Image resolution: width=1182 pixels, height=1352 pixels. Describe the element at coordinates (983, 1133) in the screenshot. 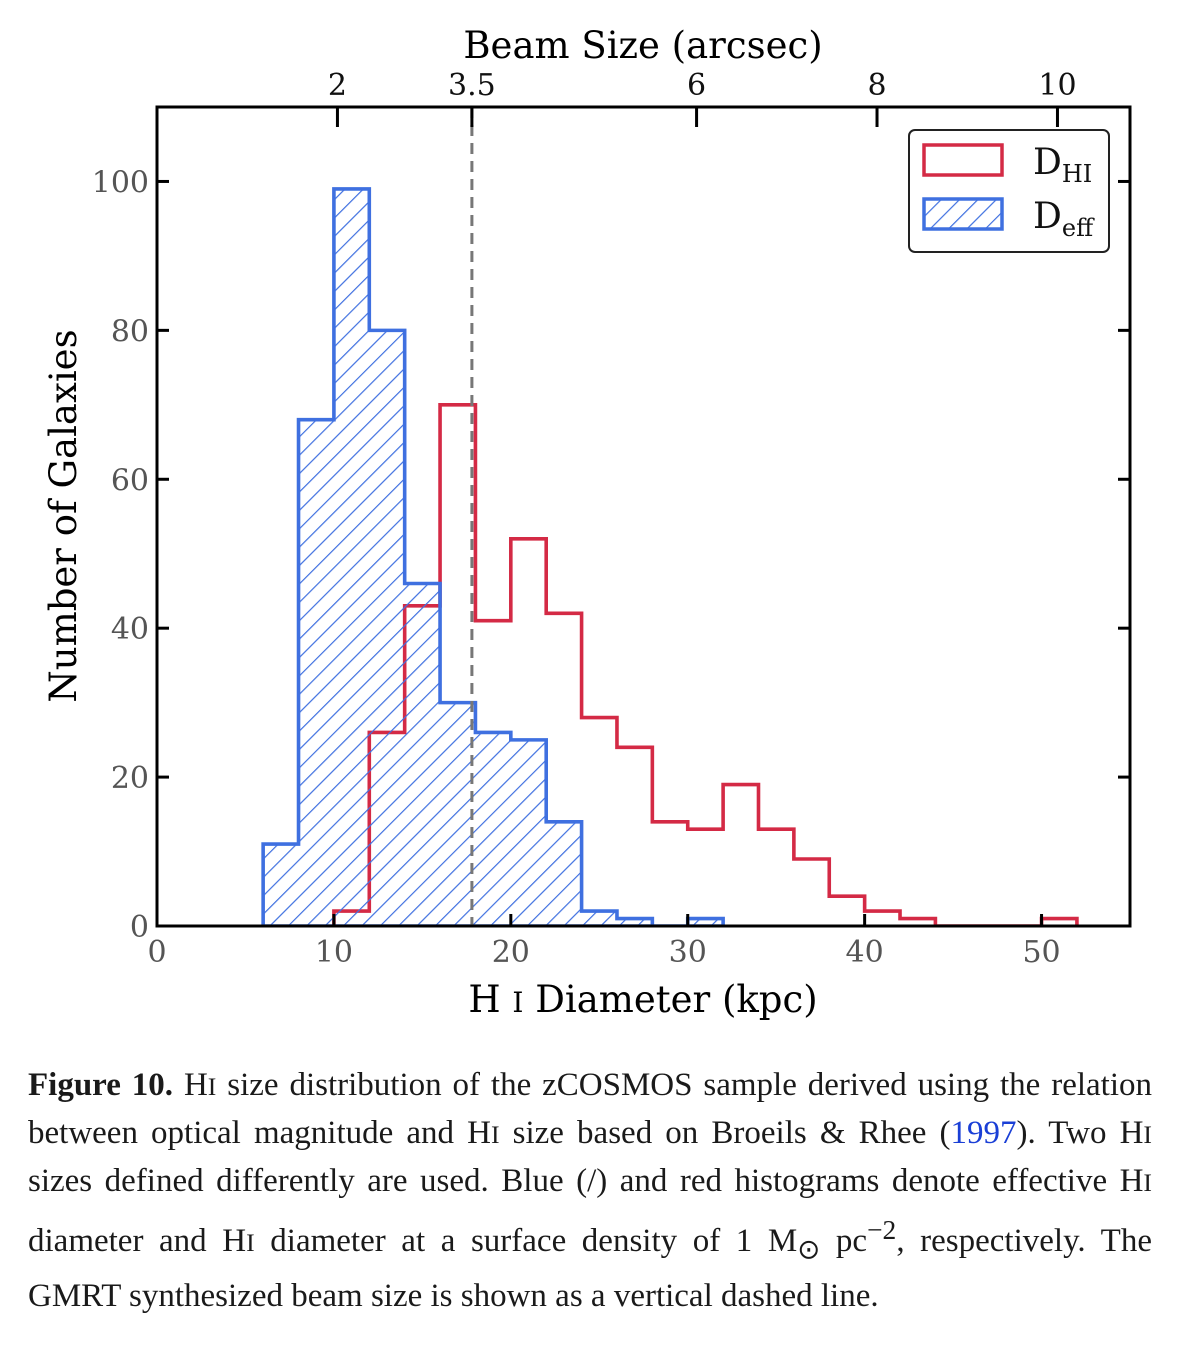

I see `citation-link: 1997` at that location.